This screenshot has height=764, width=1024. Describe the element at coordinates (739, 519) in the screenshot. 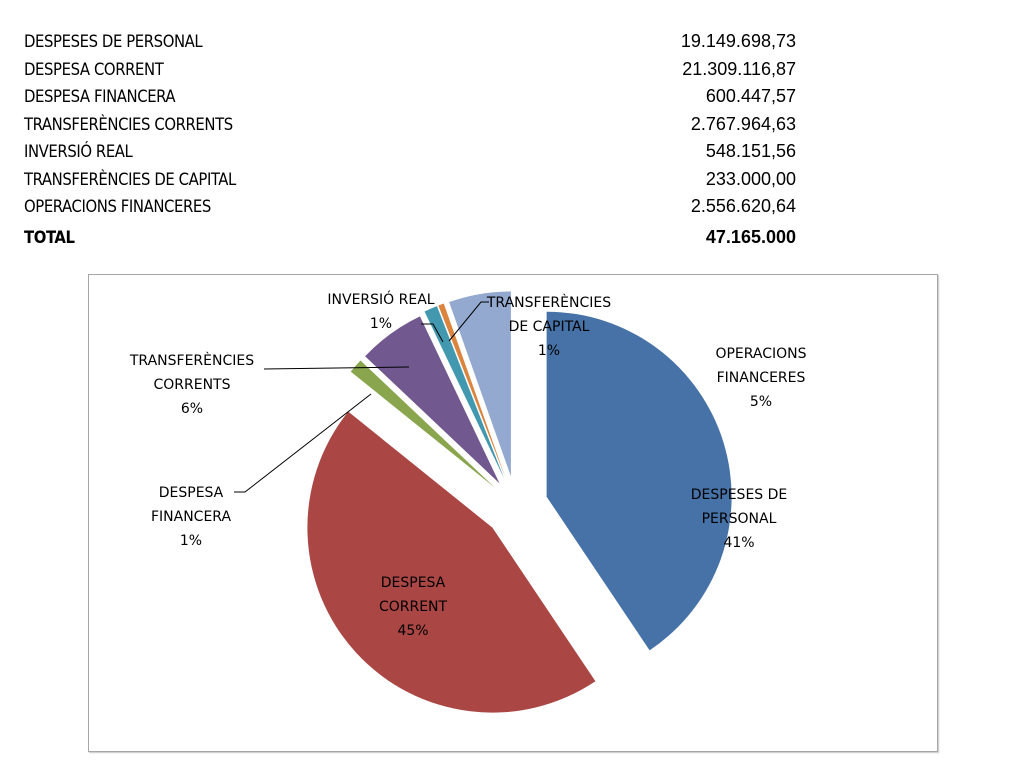

I see `data-label-despeses-de-personal: DESPESES DE PERSONAL 41%` at that location.